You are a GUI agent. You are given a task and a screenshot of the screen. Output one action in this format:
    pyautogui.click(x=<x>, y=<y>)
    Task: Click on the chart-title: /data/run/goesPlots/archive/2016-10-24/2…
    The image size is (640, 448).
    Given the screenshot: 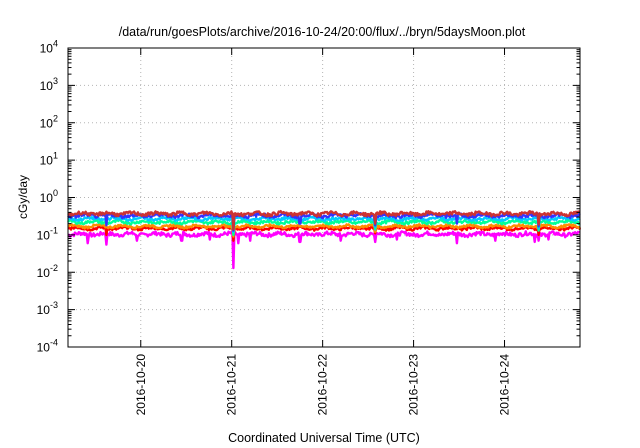 What is the action you would take?
    pyautogui.click(x=322, y=32)
    